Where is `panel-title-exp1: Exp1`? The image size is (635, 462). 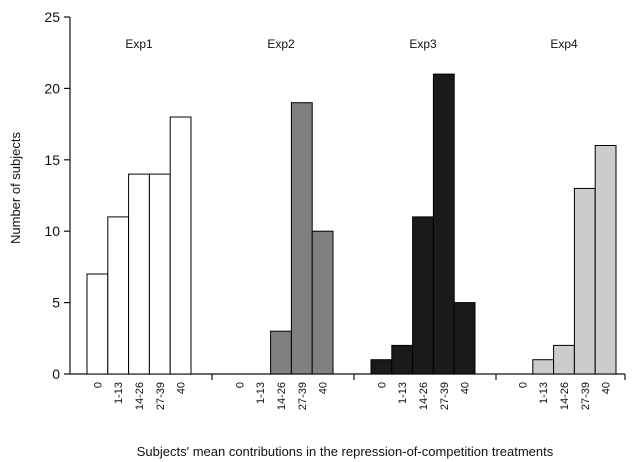 panel-title-exp1: Exp1 is located at coordinates (139, 44).